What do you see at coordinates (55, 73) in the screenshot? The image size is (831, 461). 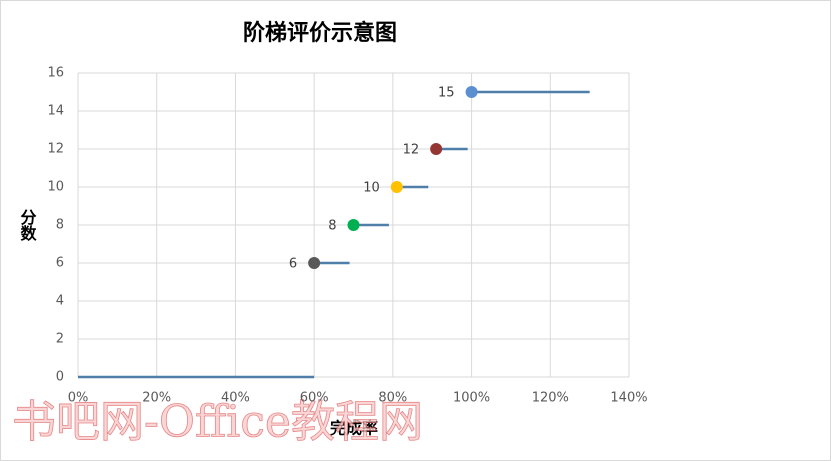 I see `y-tick-label: 16` at bounding box center [55, 73].